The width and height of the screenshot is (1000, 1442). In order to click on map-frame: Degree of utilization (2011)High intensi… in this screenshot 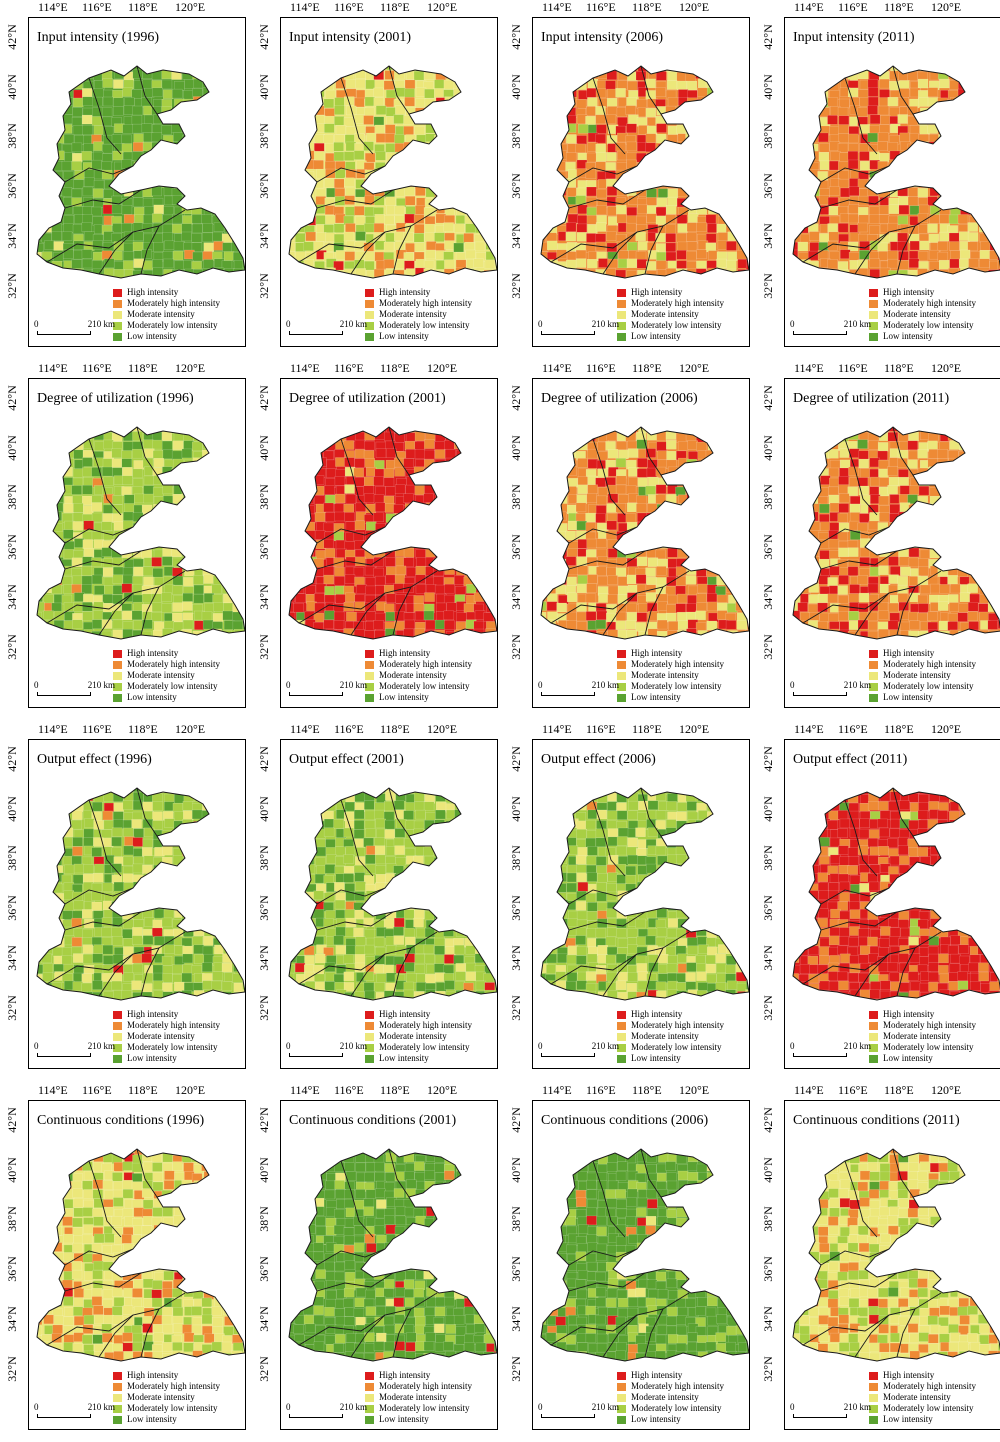, I will do `click(892, 543)`.